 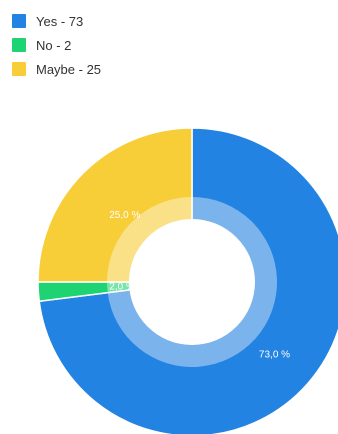 I want to click on slice-label-yes: 73,0 %, so click(x=274, y=355).